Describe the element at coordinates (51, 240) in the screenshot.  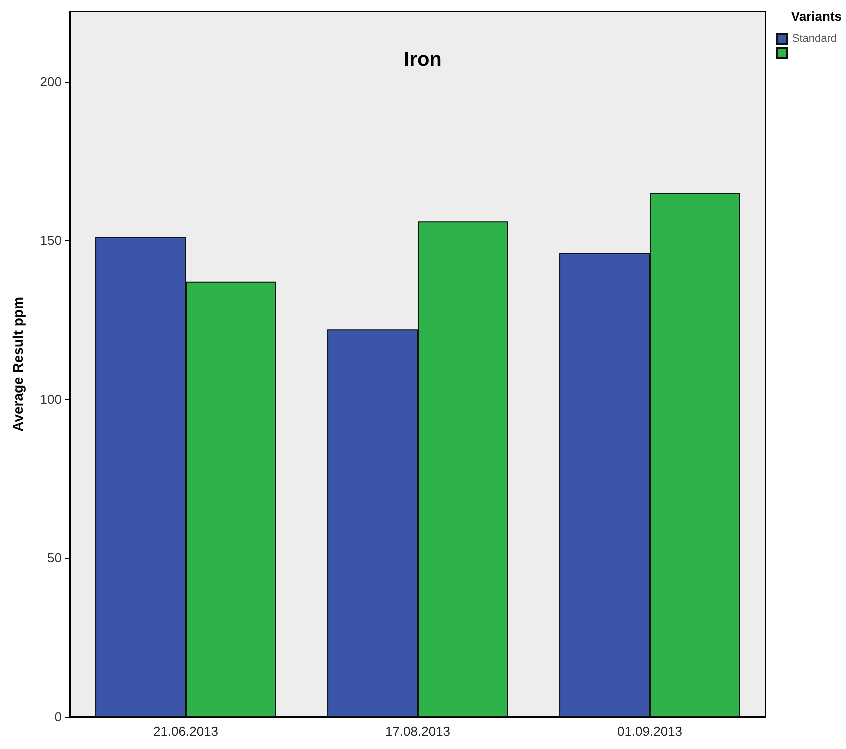
I see `y-tick-label: 150` at that location.